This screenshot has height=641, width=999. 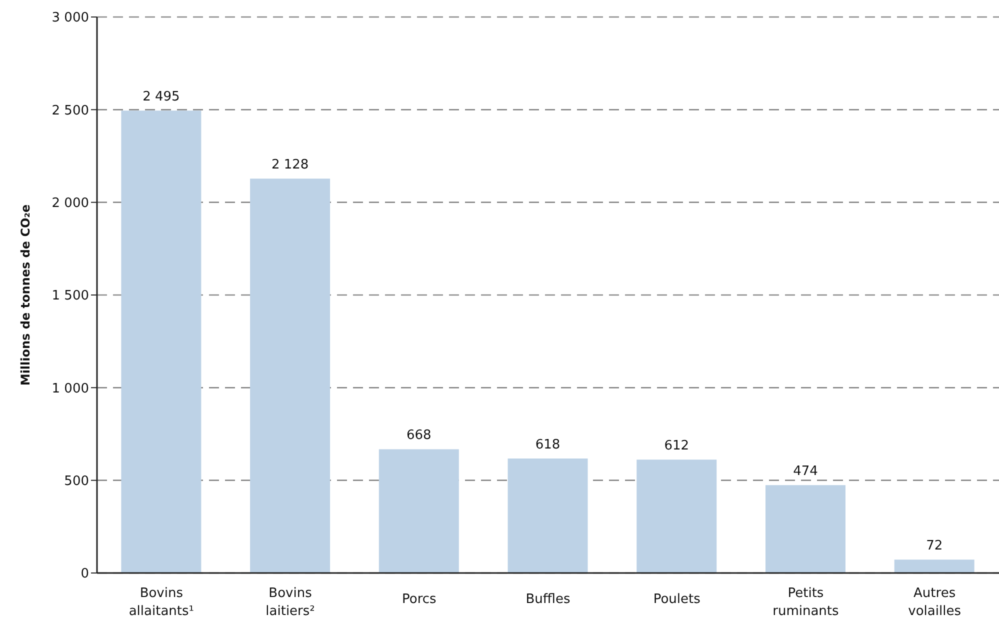 I want to click on x-tick-label: Poulets, so click(x=677, y=599).